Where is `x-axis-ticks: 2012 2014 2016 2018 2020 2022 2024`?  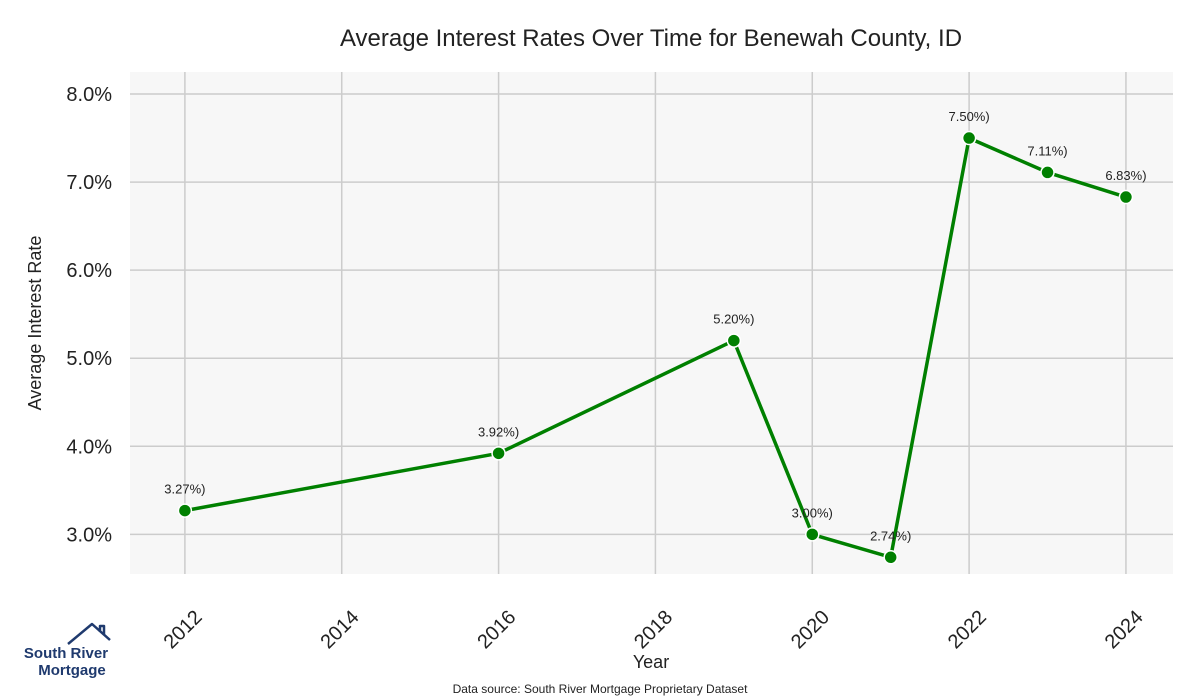
x-axis-ticks: 2012 2014 2016 2018 2020 2022 2024 is located at coordinates (654, 629).